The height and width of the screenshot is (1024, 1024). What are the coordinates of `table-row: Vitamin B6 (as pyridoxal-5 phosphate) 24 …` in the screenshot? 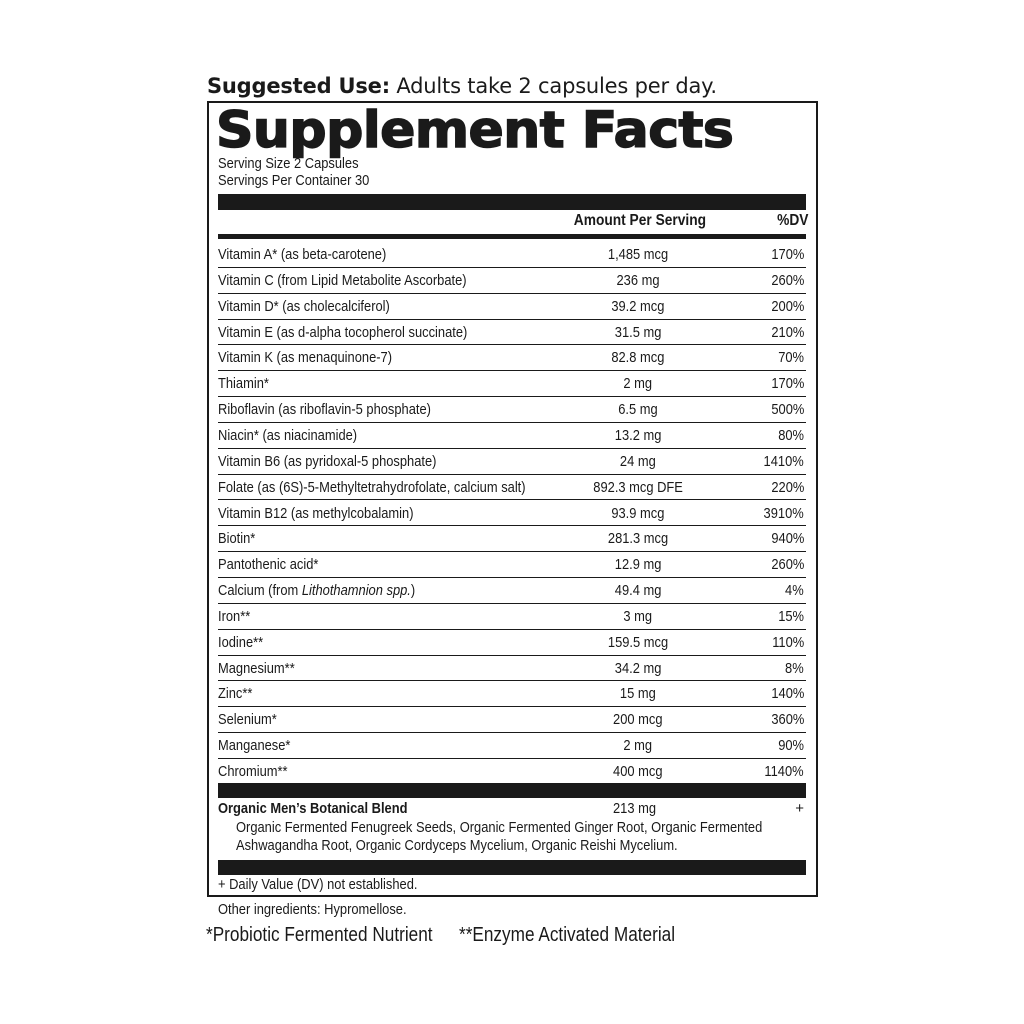 It's located at (512, 462).